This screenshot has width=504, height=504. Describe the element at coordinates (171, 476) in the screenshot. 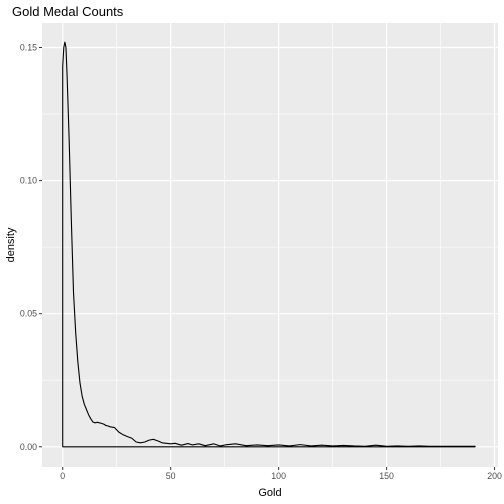

I see `x-tick-label: 50` at that location.